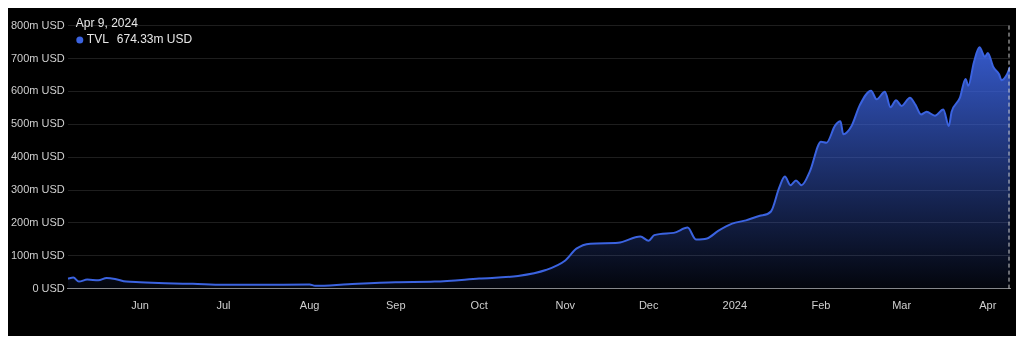 The width and height of the screenshot is (1024, 341). I want to click on y-tick-label: 600m USD, so click(38, 90).